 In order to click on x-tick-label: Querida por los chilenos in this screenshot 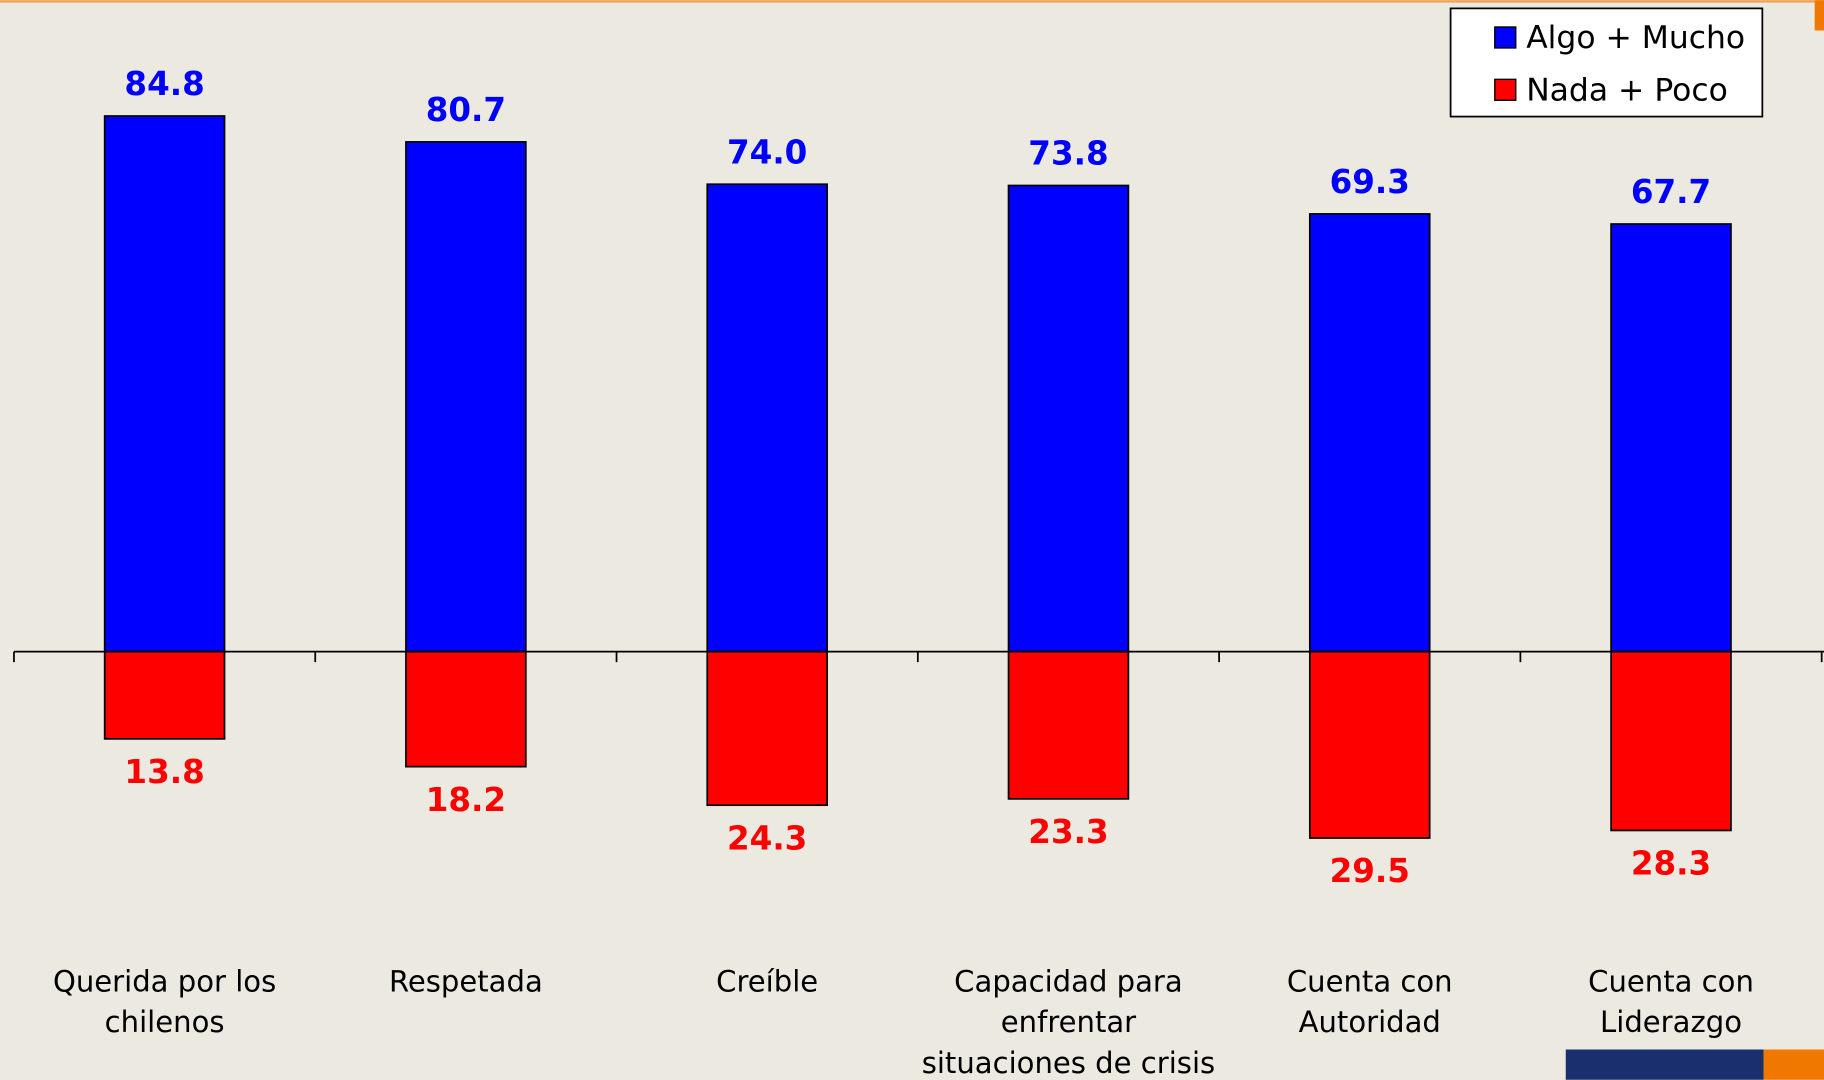, I will do `click(164, 1002)`.